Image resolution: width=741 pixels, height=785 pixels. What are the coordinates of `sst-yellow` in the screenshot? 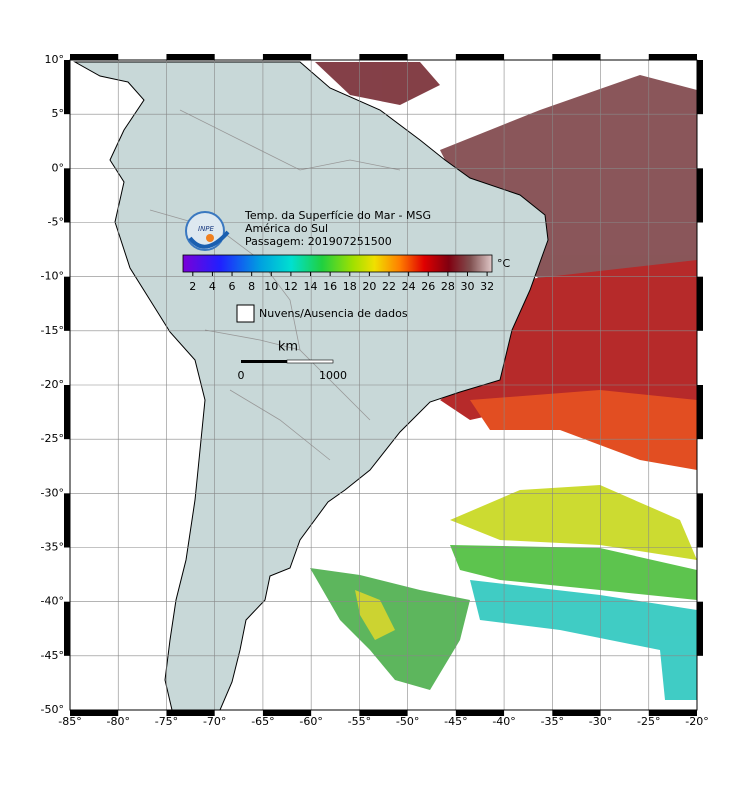 It's located at (573, 522).